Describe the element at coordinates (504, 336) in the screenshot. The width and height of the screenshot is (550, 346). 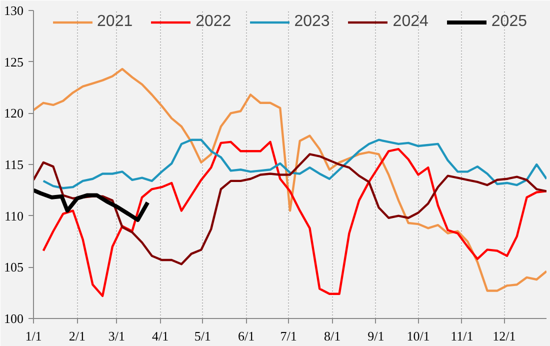
I see `x-tick-label: 12/1` at that location.